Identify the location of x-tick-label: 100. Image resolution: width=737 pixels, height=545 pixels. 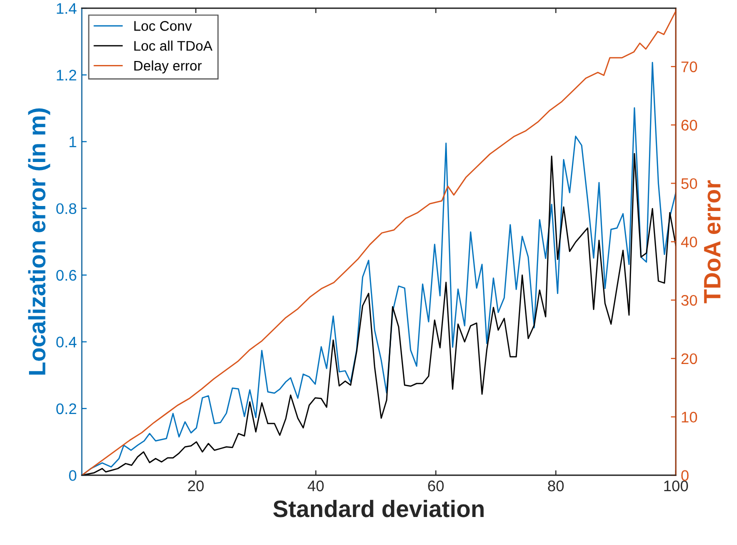
(676, 486).